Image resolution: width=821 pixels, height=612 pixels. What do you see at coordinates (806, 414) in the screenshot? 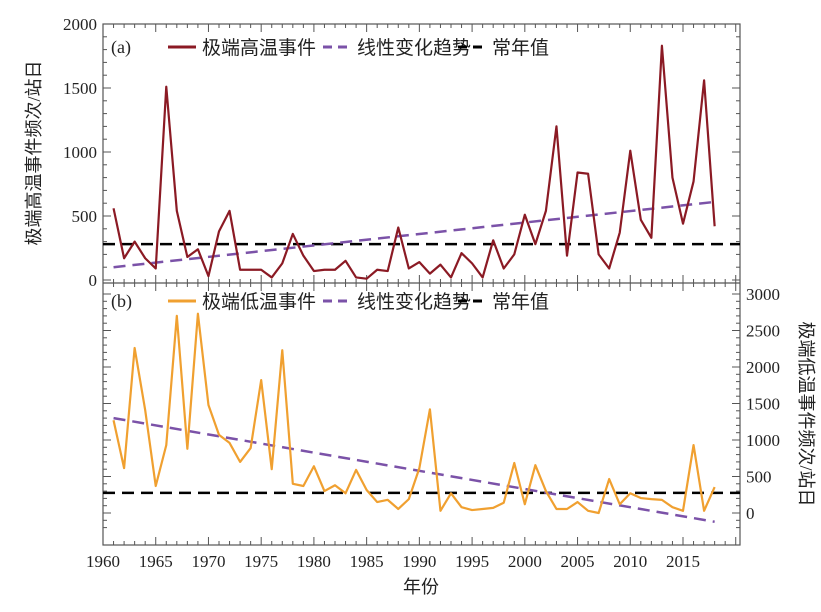
I see `y-axis-label-right: 极端低温事件频次/站日` at bounding box center [806, 414].